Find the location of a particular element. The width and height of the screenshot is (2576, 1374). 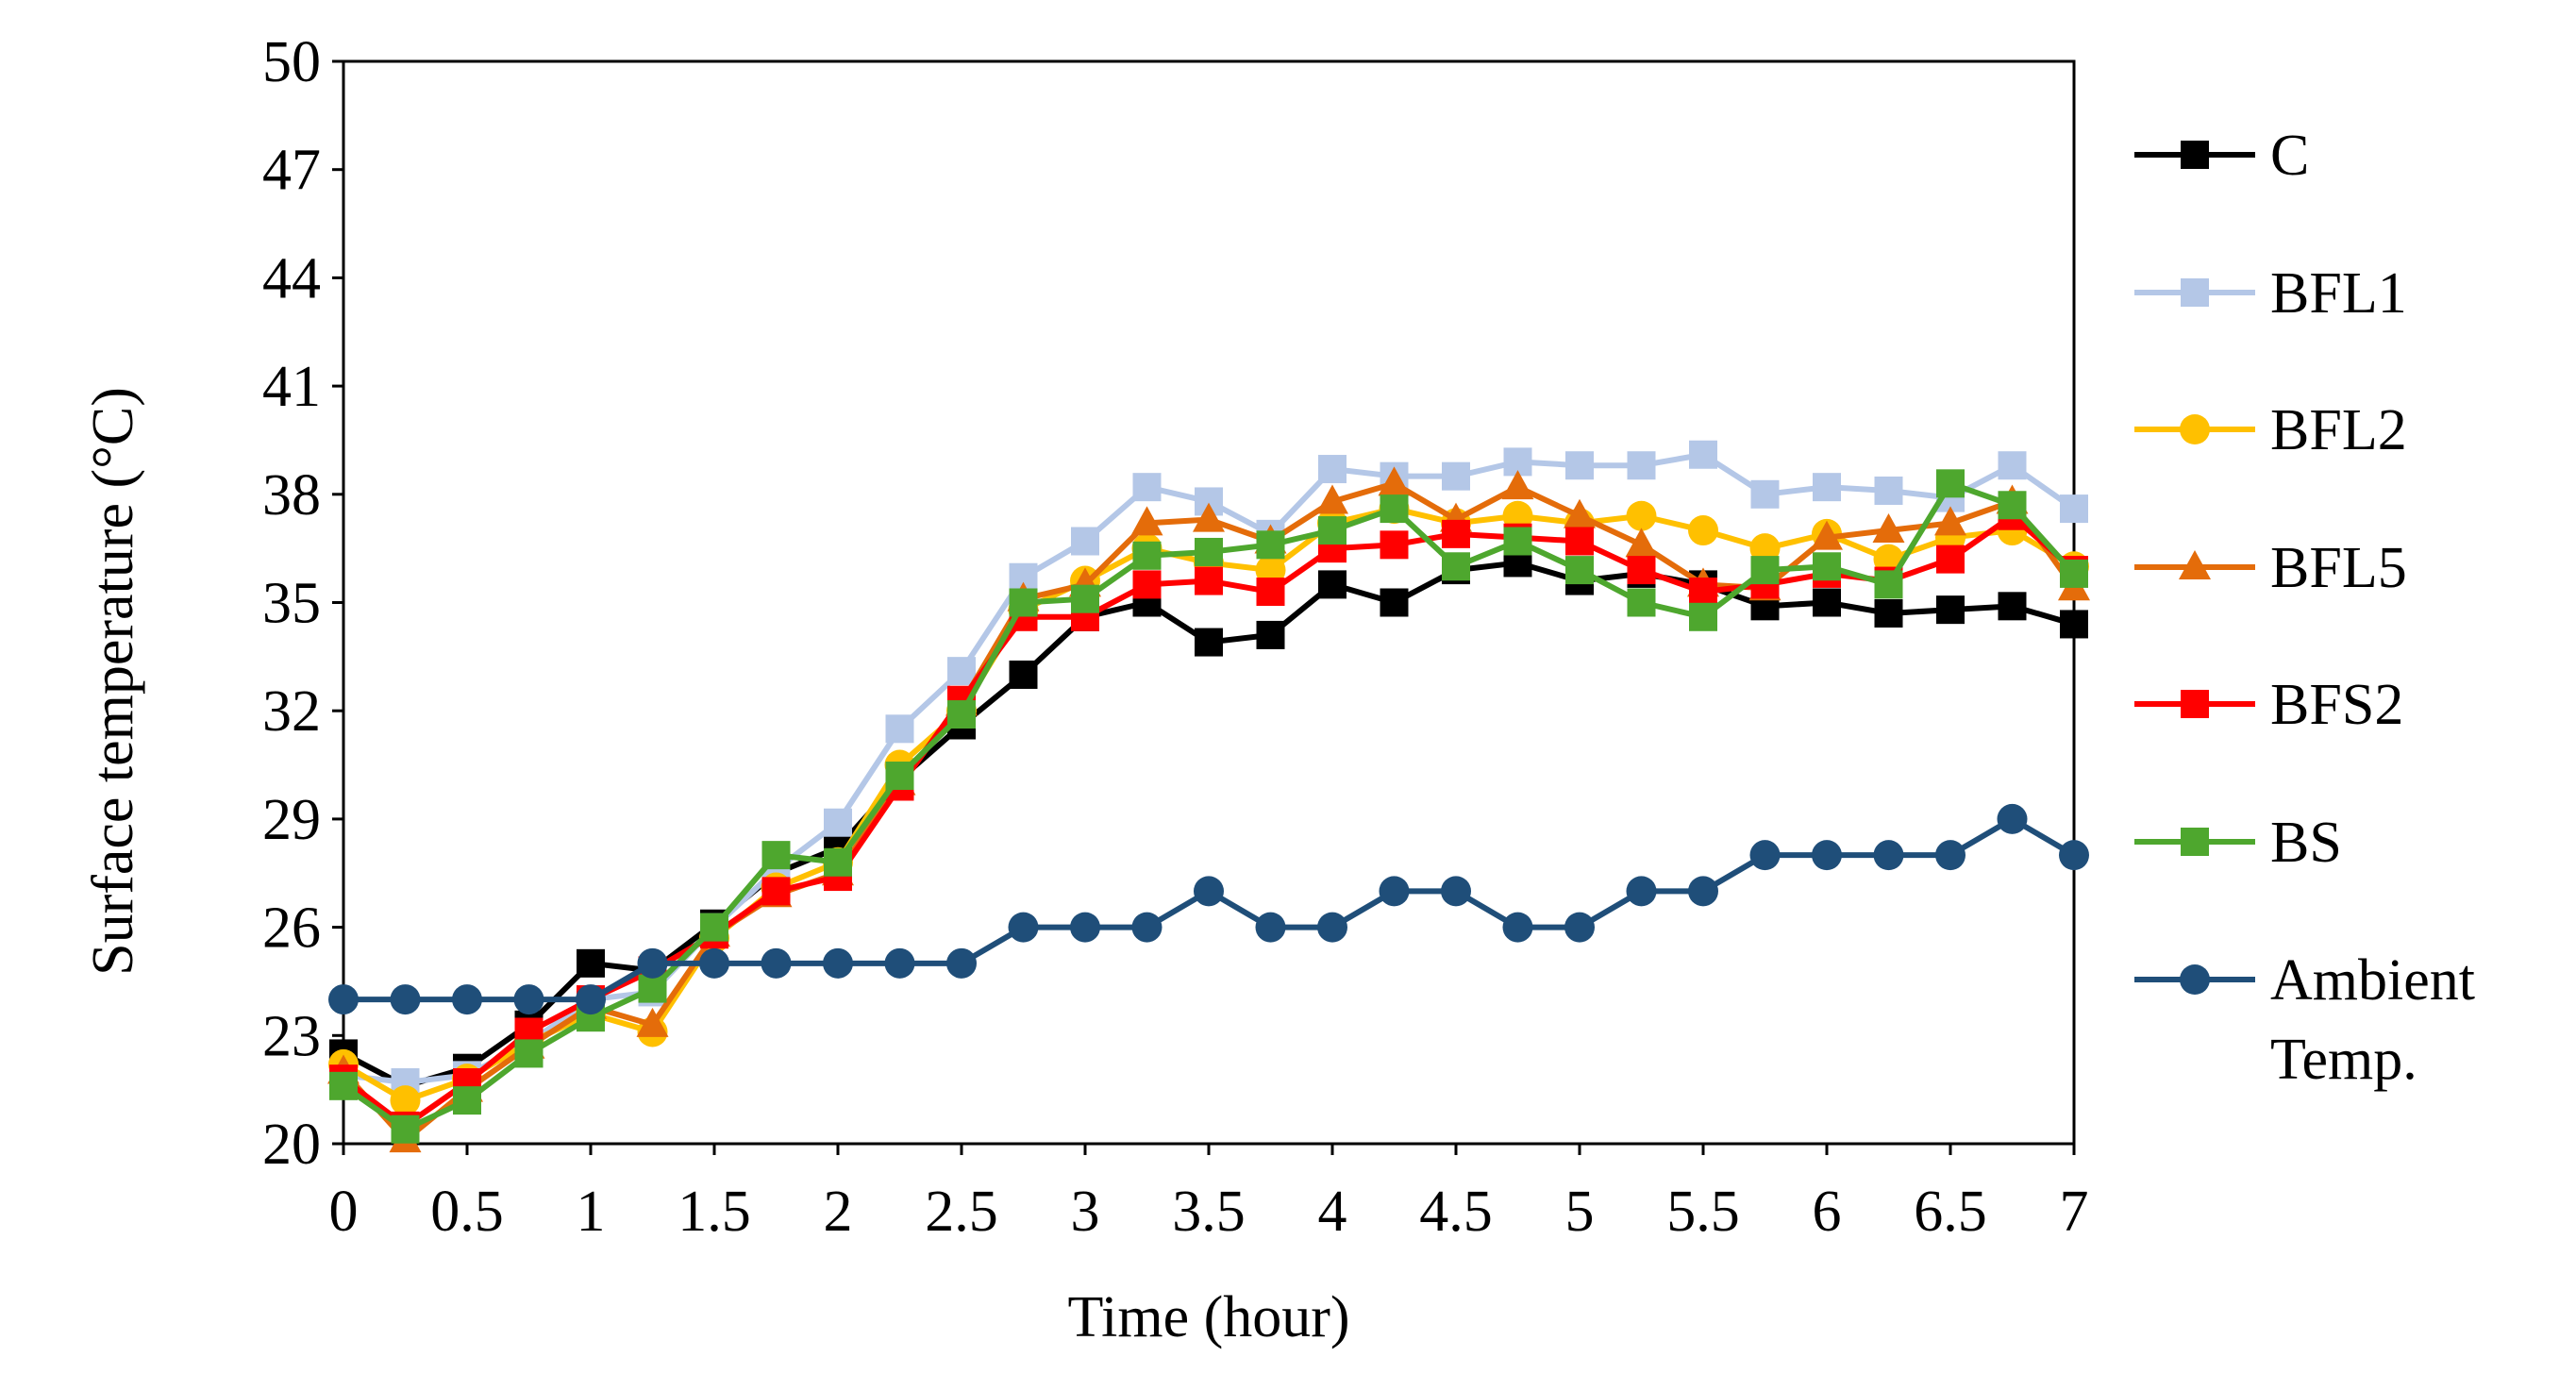

legend-label: BFS2 is located at coordinates (2336, 705).